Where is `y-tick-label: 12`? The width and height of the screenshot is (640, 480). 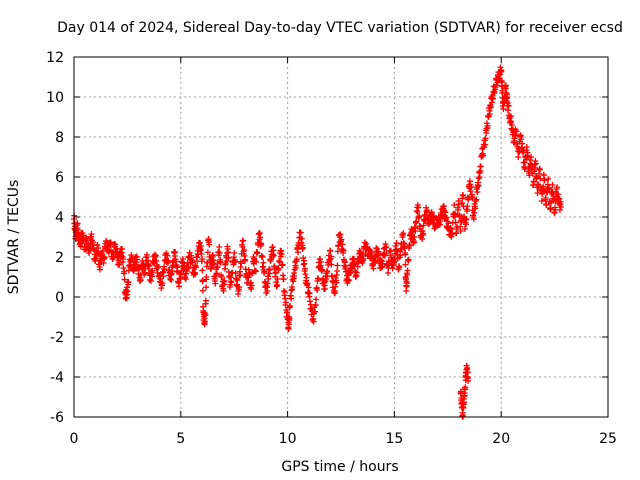
y-tick-label: 12 is located at coordinates (55, 58).